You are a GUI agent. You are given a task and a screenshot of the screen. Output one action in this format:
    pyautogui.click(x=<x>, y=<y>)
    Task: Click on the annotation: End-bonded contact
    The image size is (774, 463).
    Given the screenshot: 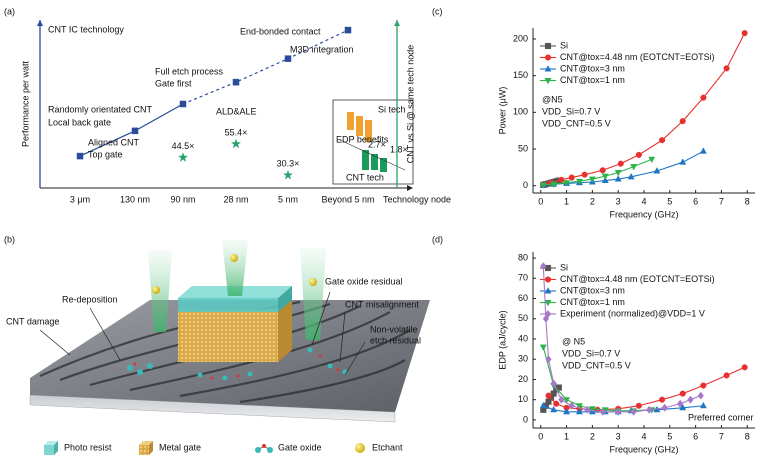 What is the action you would take?
    pyautogui.click(x=280, y=31)
    